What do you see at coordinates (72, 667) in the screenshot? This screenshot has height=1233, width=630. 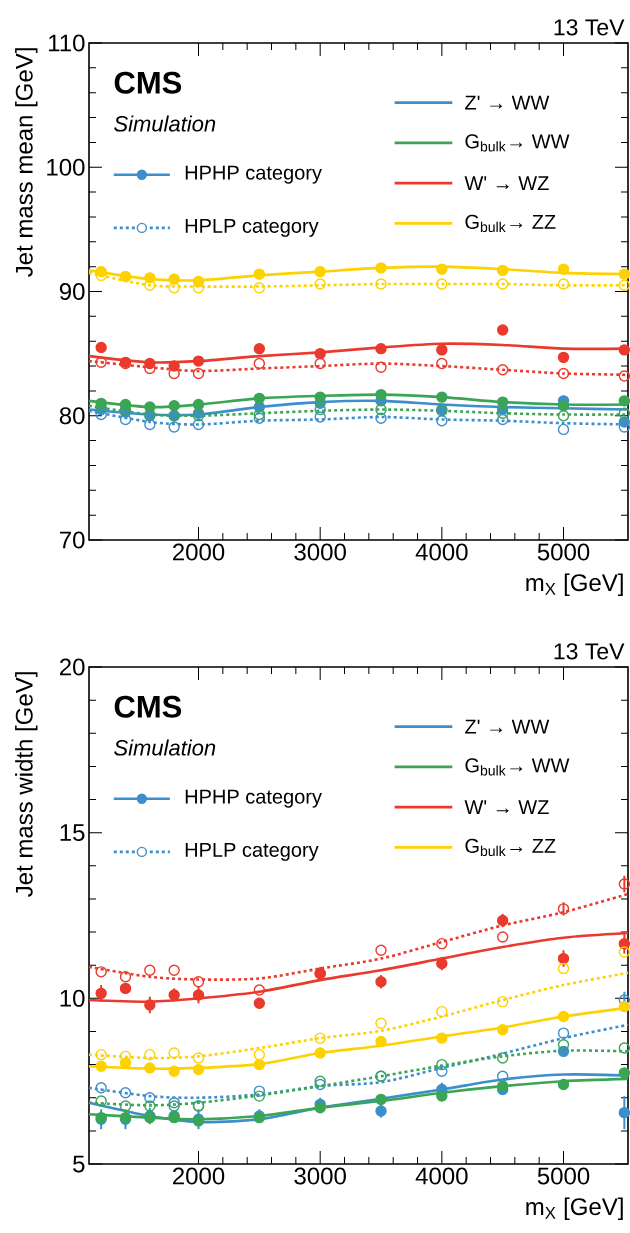 I see `y-tick-label: 20` at bounding box center [72, 667].